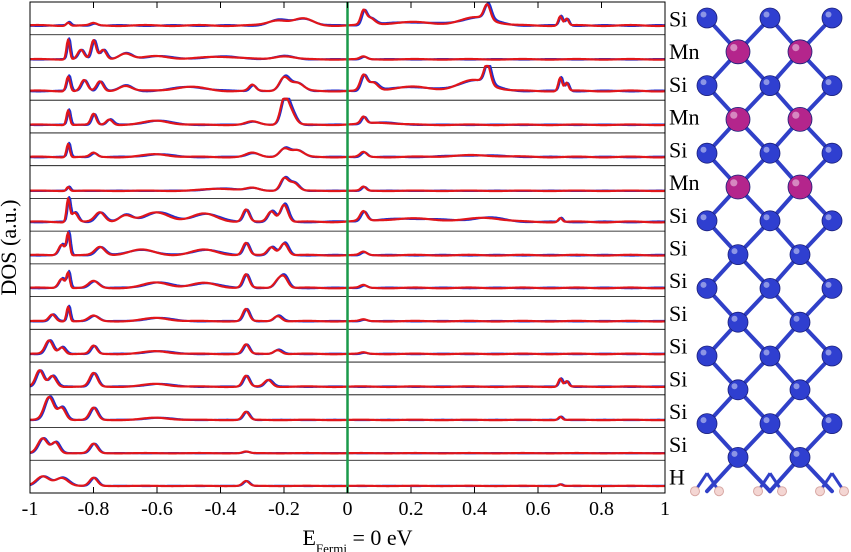 This screenshot has height=552, width=851. Describe the element at coordinates (331, 546) in the screenshot. I see `x-axis-label-sub: Fermi` at that location.